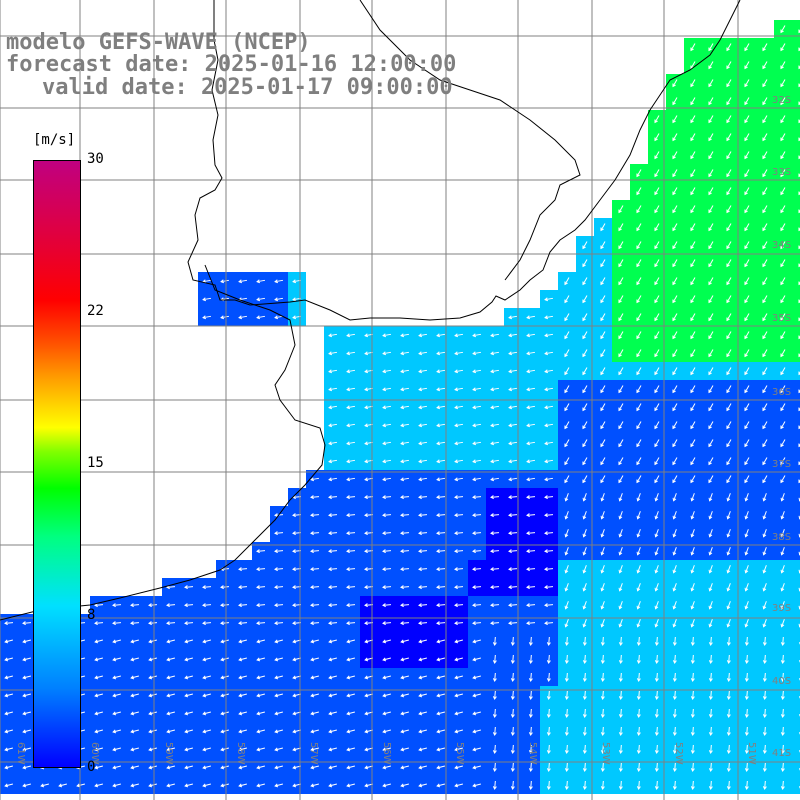  Describe the element at coordinates (470, 140) in the screenshot. I see `coastline-inner` at that location.